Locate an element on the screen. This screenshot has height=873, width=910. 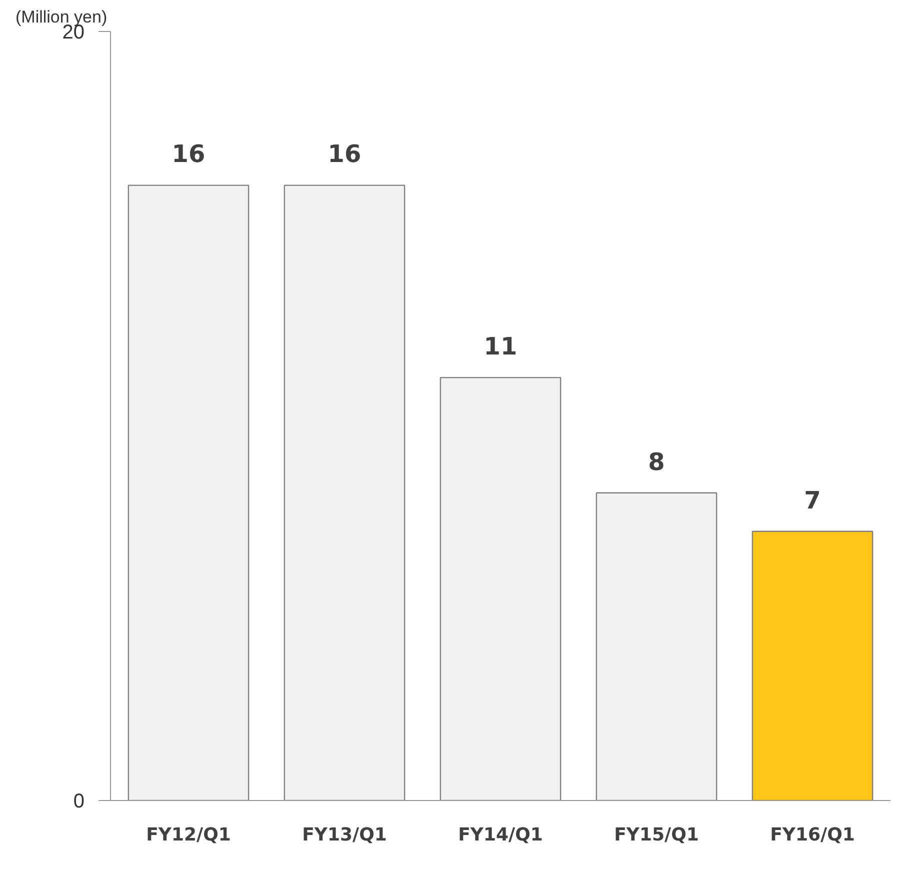
x-tick-label: FY12/Q1 is located at coordinates (188, 835).